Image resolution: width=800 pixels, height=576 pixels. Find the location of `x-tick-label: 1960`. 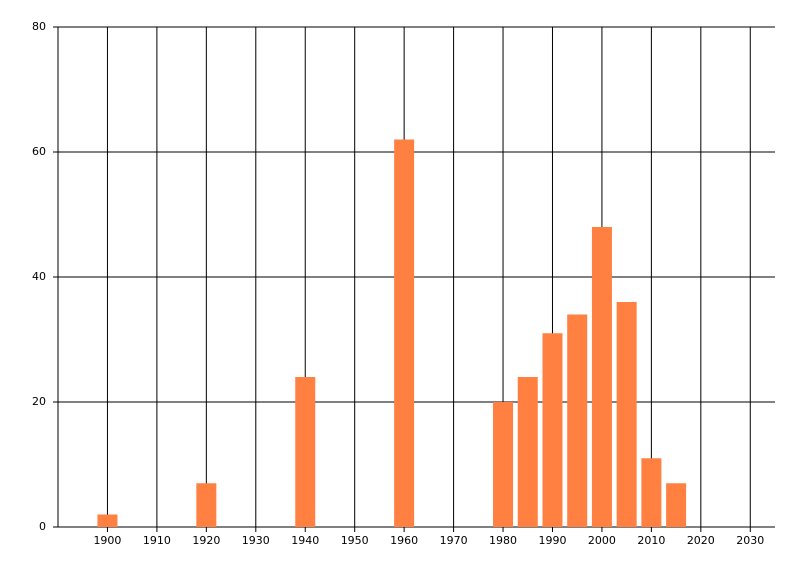

x-tick-label: 1960 is located at coordinates (404, 540).